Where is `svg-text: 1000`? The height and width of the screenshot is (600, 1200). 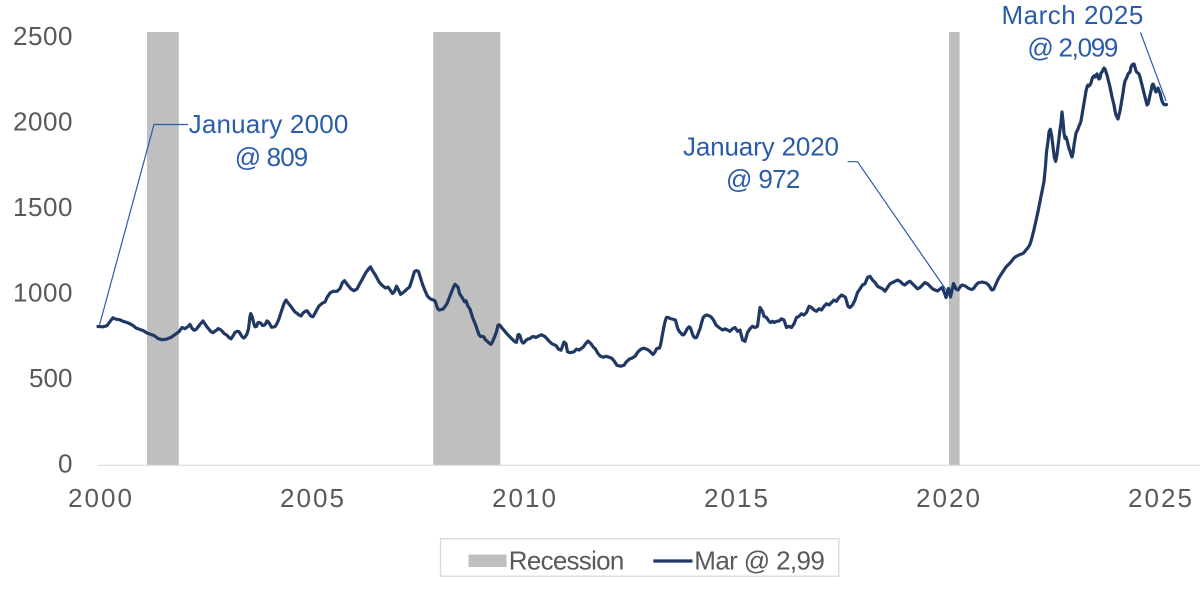 svg-text: 1000 is located at coordinates (43, 292).